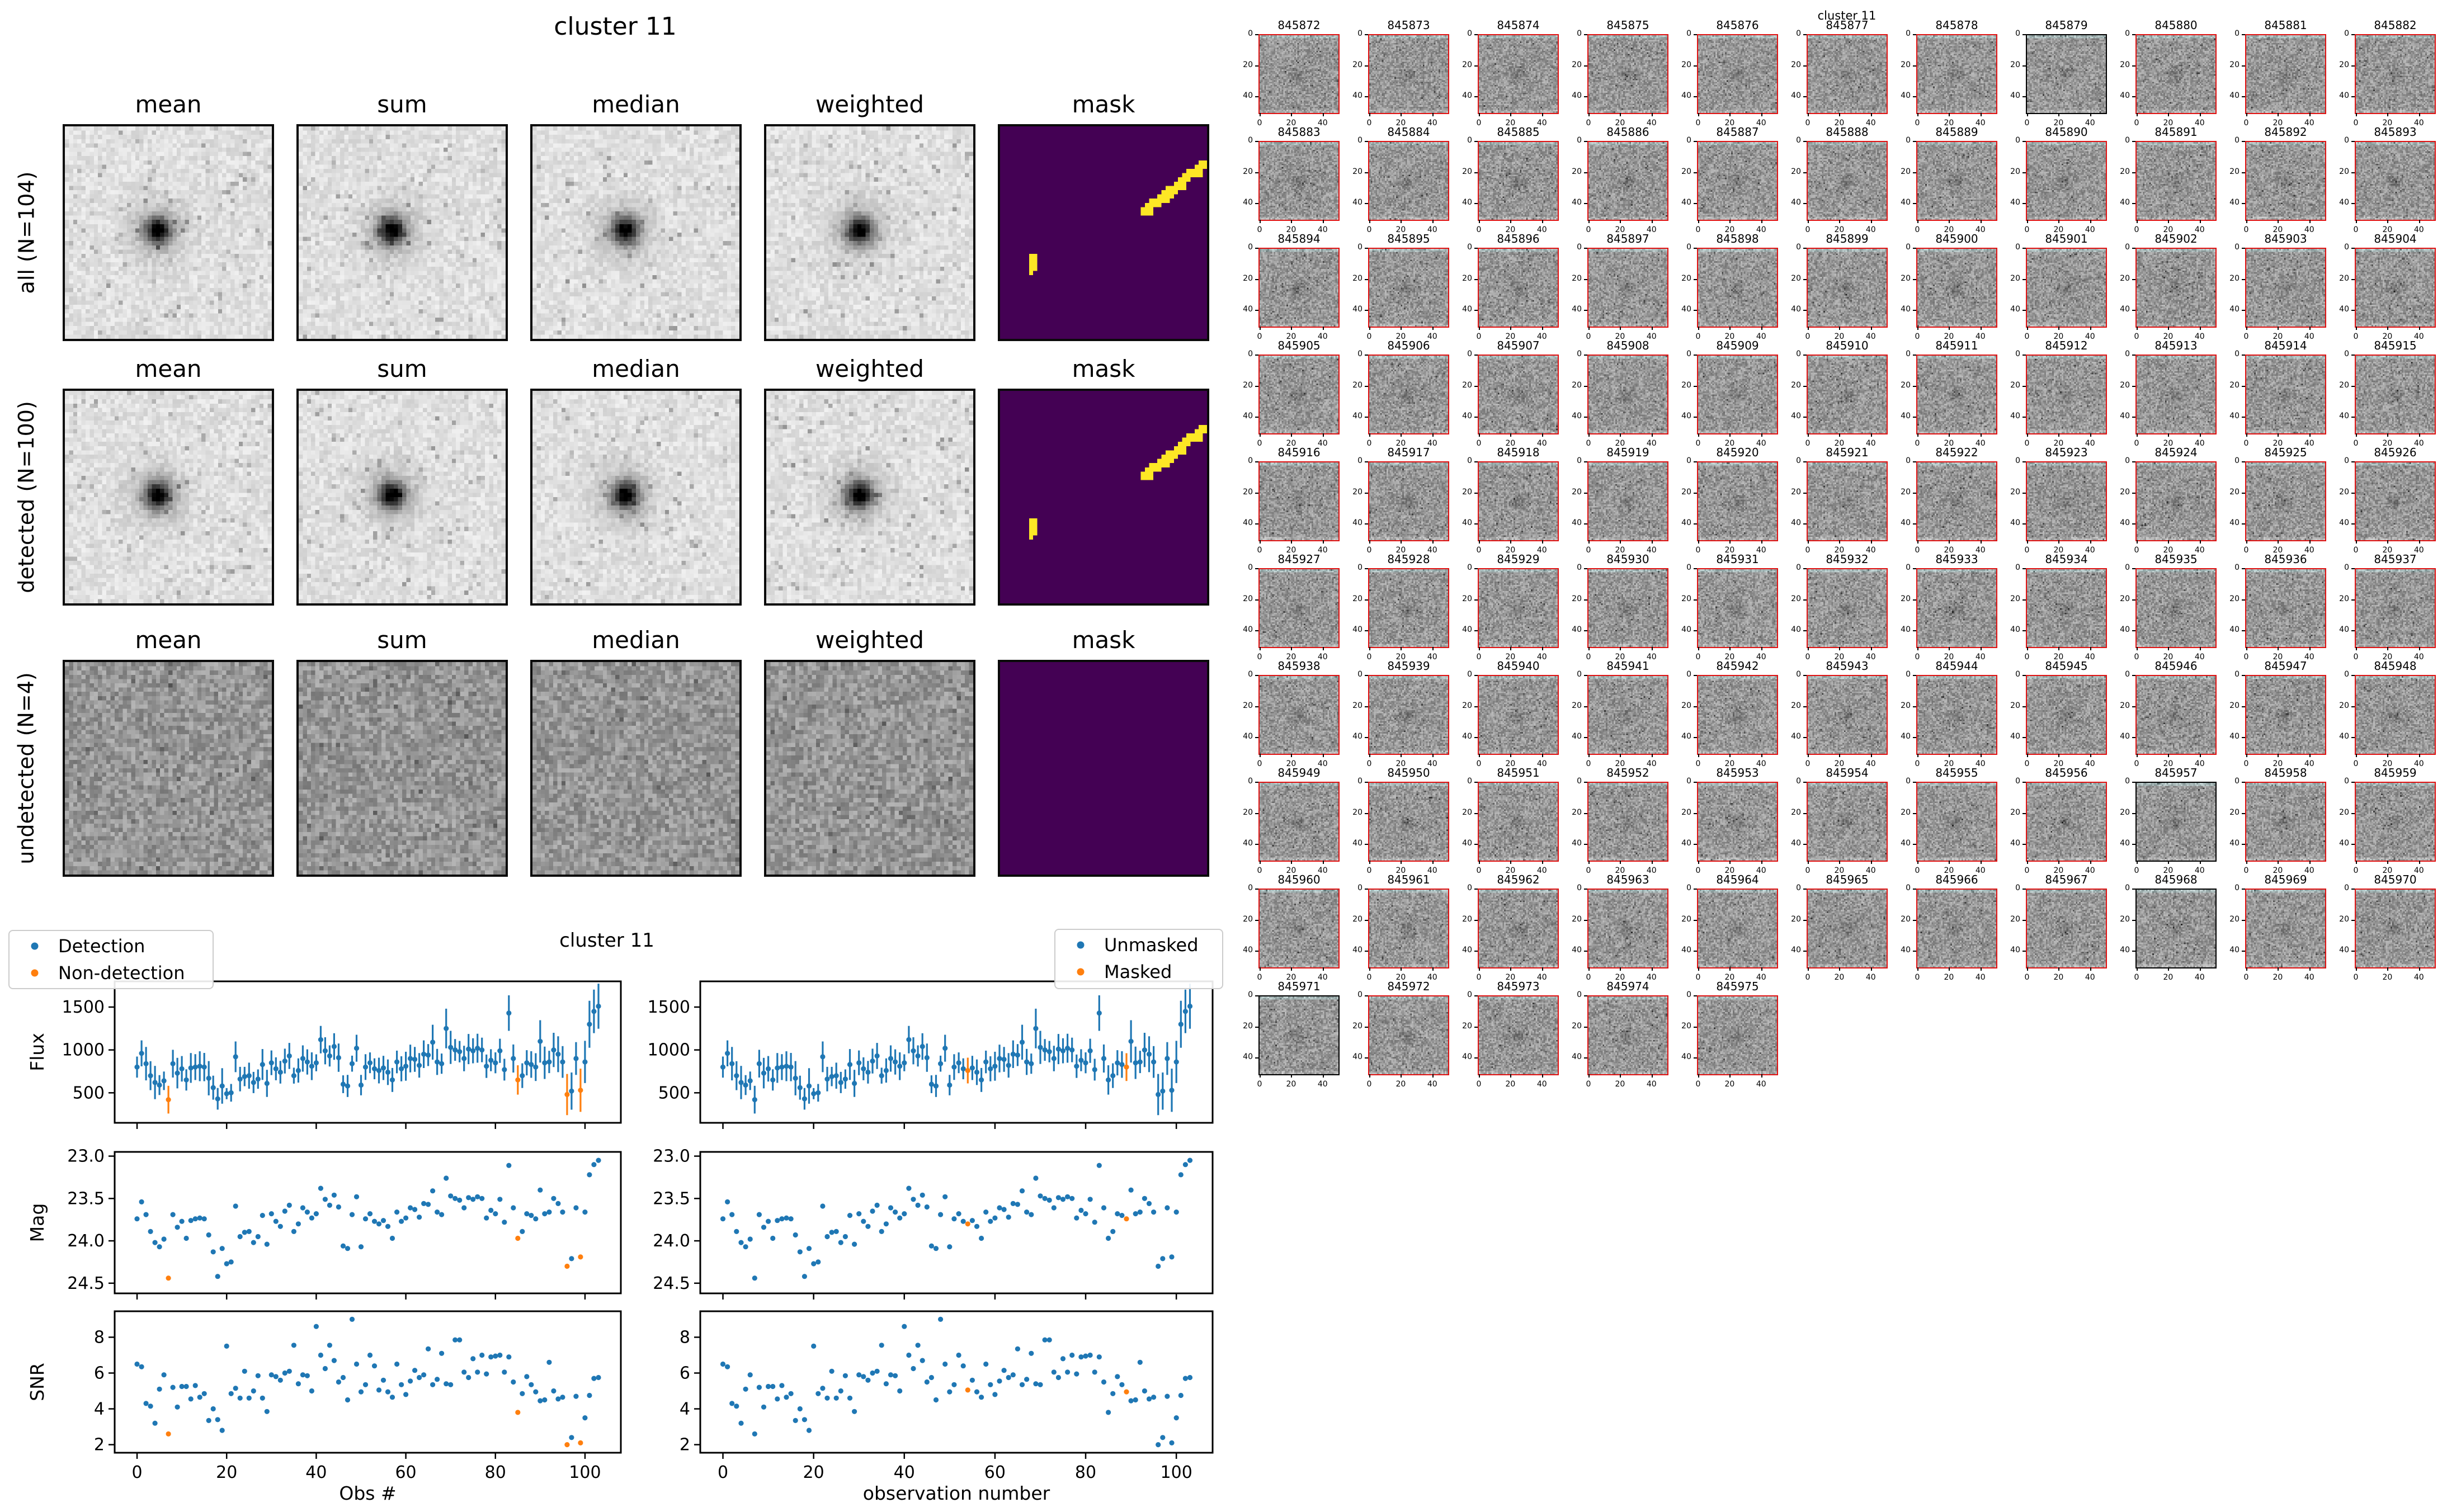  Describe the element at coordinates (1726, 179) in the screenshot. I see `stamp-cell: 845887 0 0 20 20 40 40` at that location.